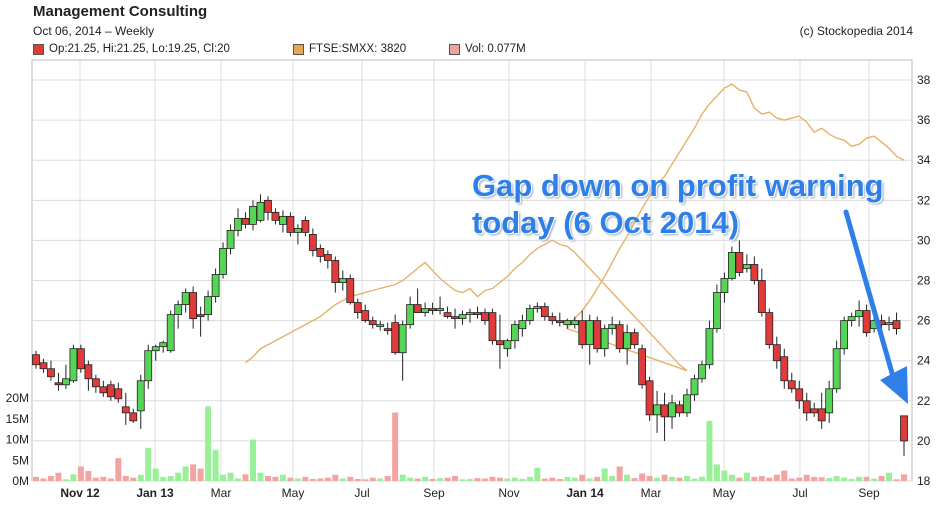 The image size is (947, 520). I want to click on y-tick-label: 22, so click(924, 401).